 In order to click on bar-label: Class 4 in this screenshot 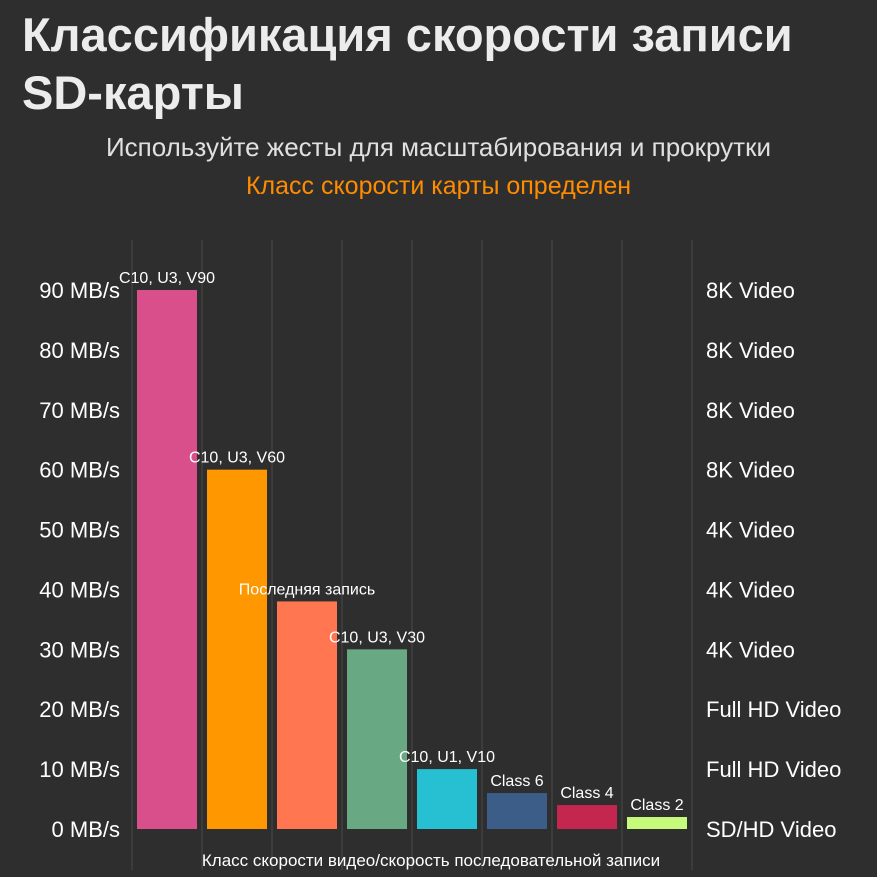, I will do `click(586, 793)`.